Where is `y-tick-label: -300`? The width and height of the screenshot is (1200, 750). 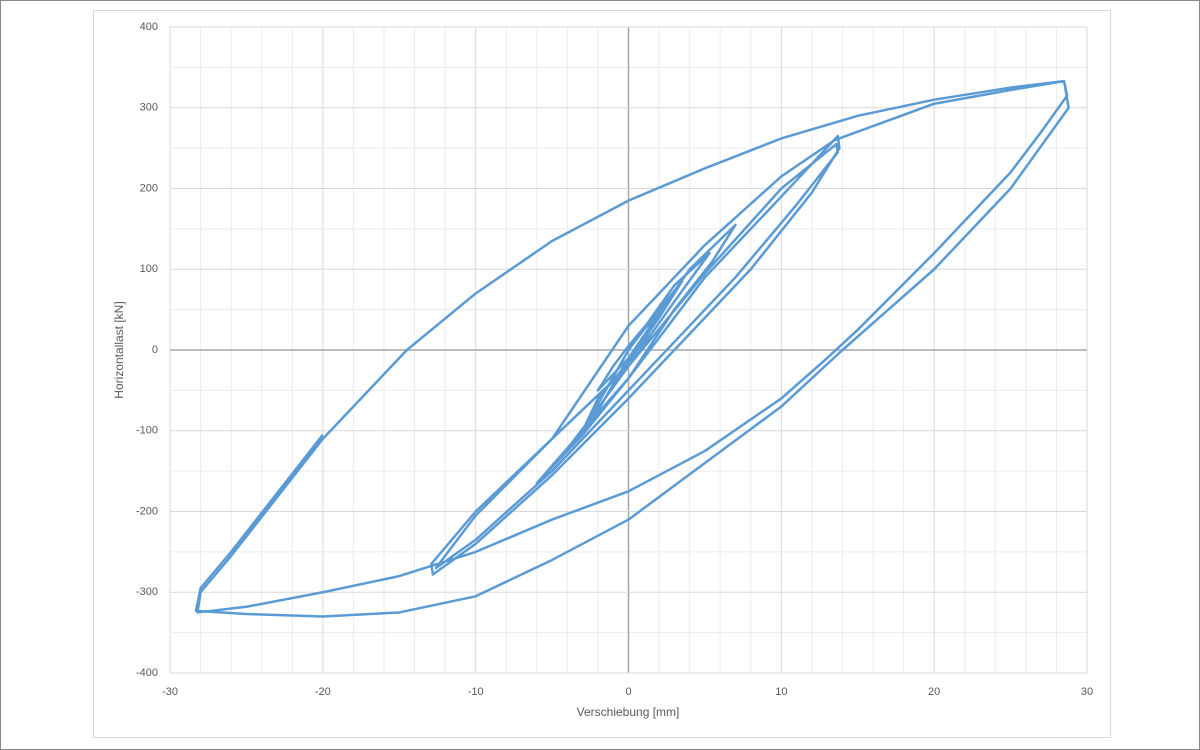 y-tick-label: -300 is located at coordinates (147, 592).